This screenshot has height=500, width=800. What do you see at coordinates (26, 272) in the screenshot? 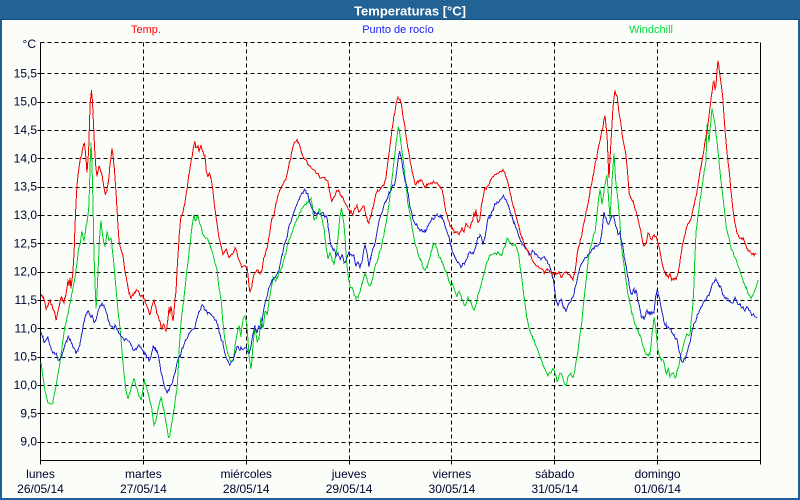
I see `svg-text: 12,0` at bounding box center [26, 272].